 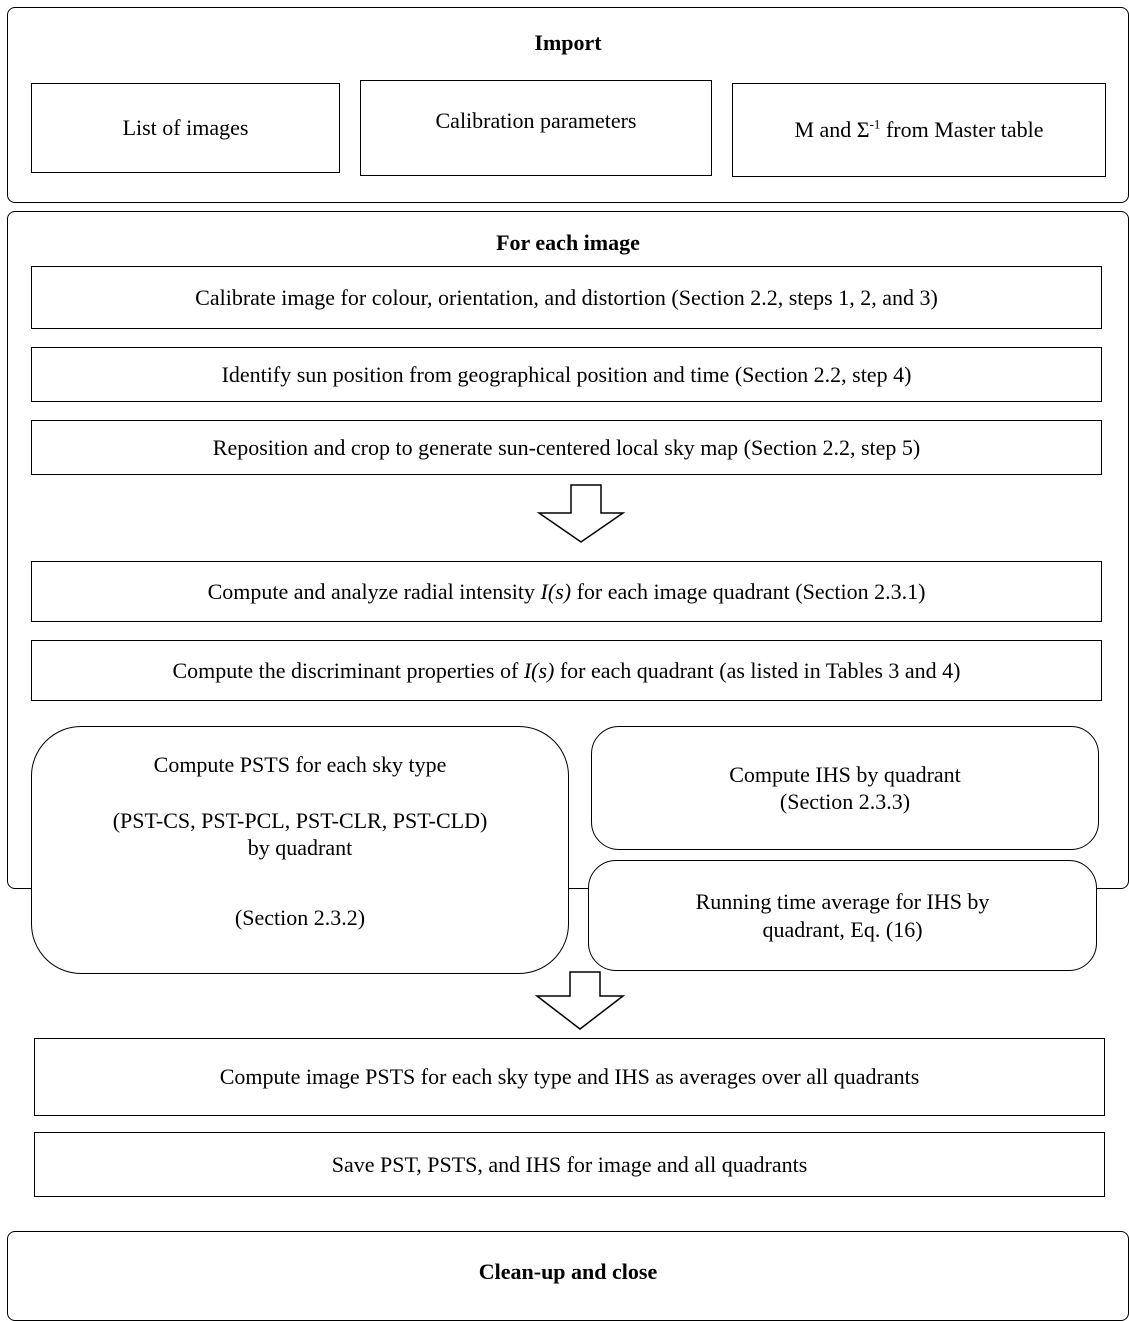 What do you see at coordinates (568, 42) in the screenshot?
I see `import-title: Import` at bounding box center [568, 42].